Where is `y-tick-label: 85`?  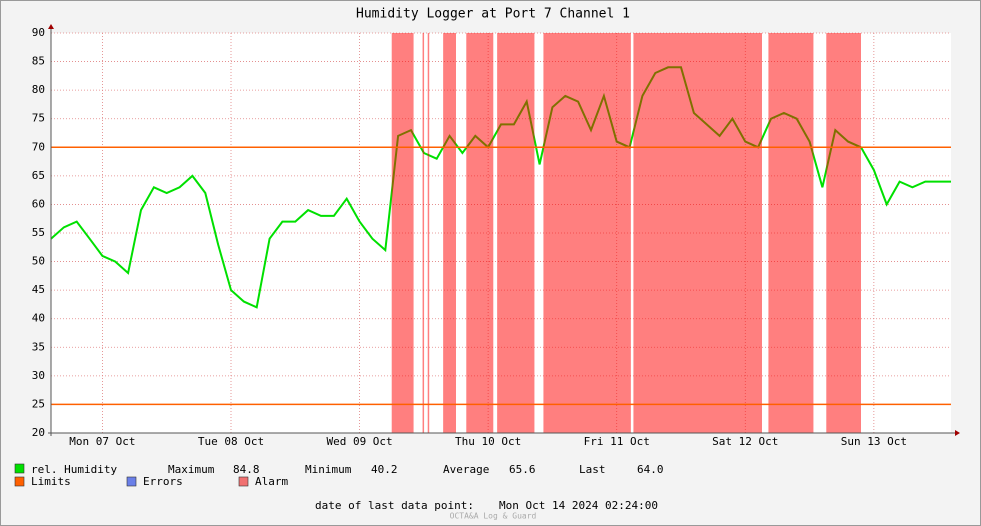
y-tick-label: 85 is located at coordinates (38, 61).